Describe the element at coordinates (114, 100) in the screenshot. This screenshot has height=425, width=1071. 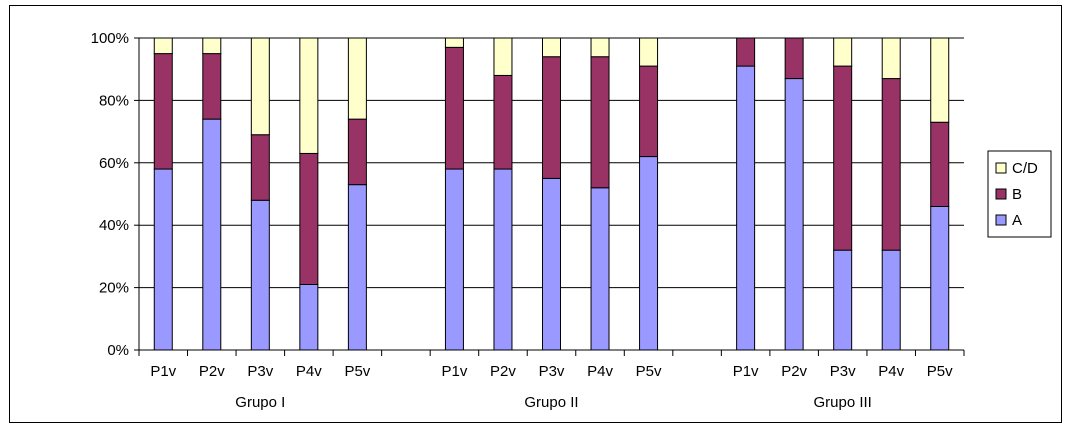
I see `y-tick-label: 80%` at that location.